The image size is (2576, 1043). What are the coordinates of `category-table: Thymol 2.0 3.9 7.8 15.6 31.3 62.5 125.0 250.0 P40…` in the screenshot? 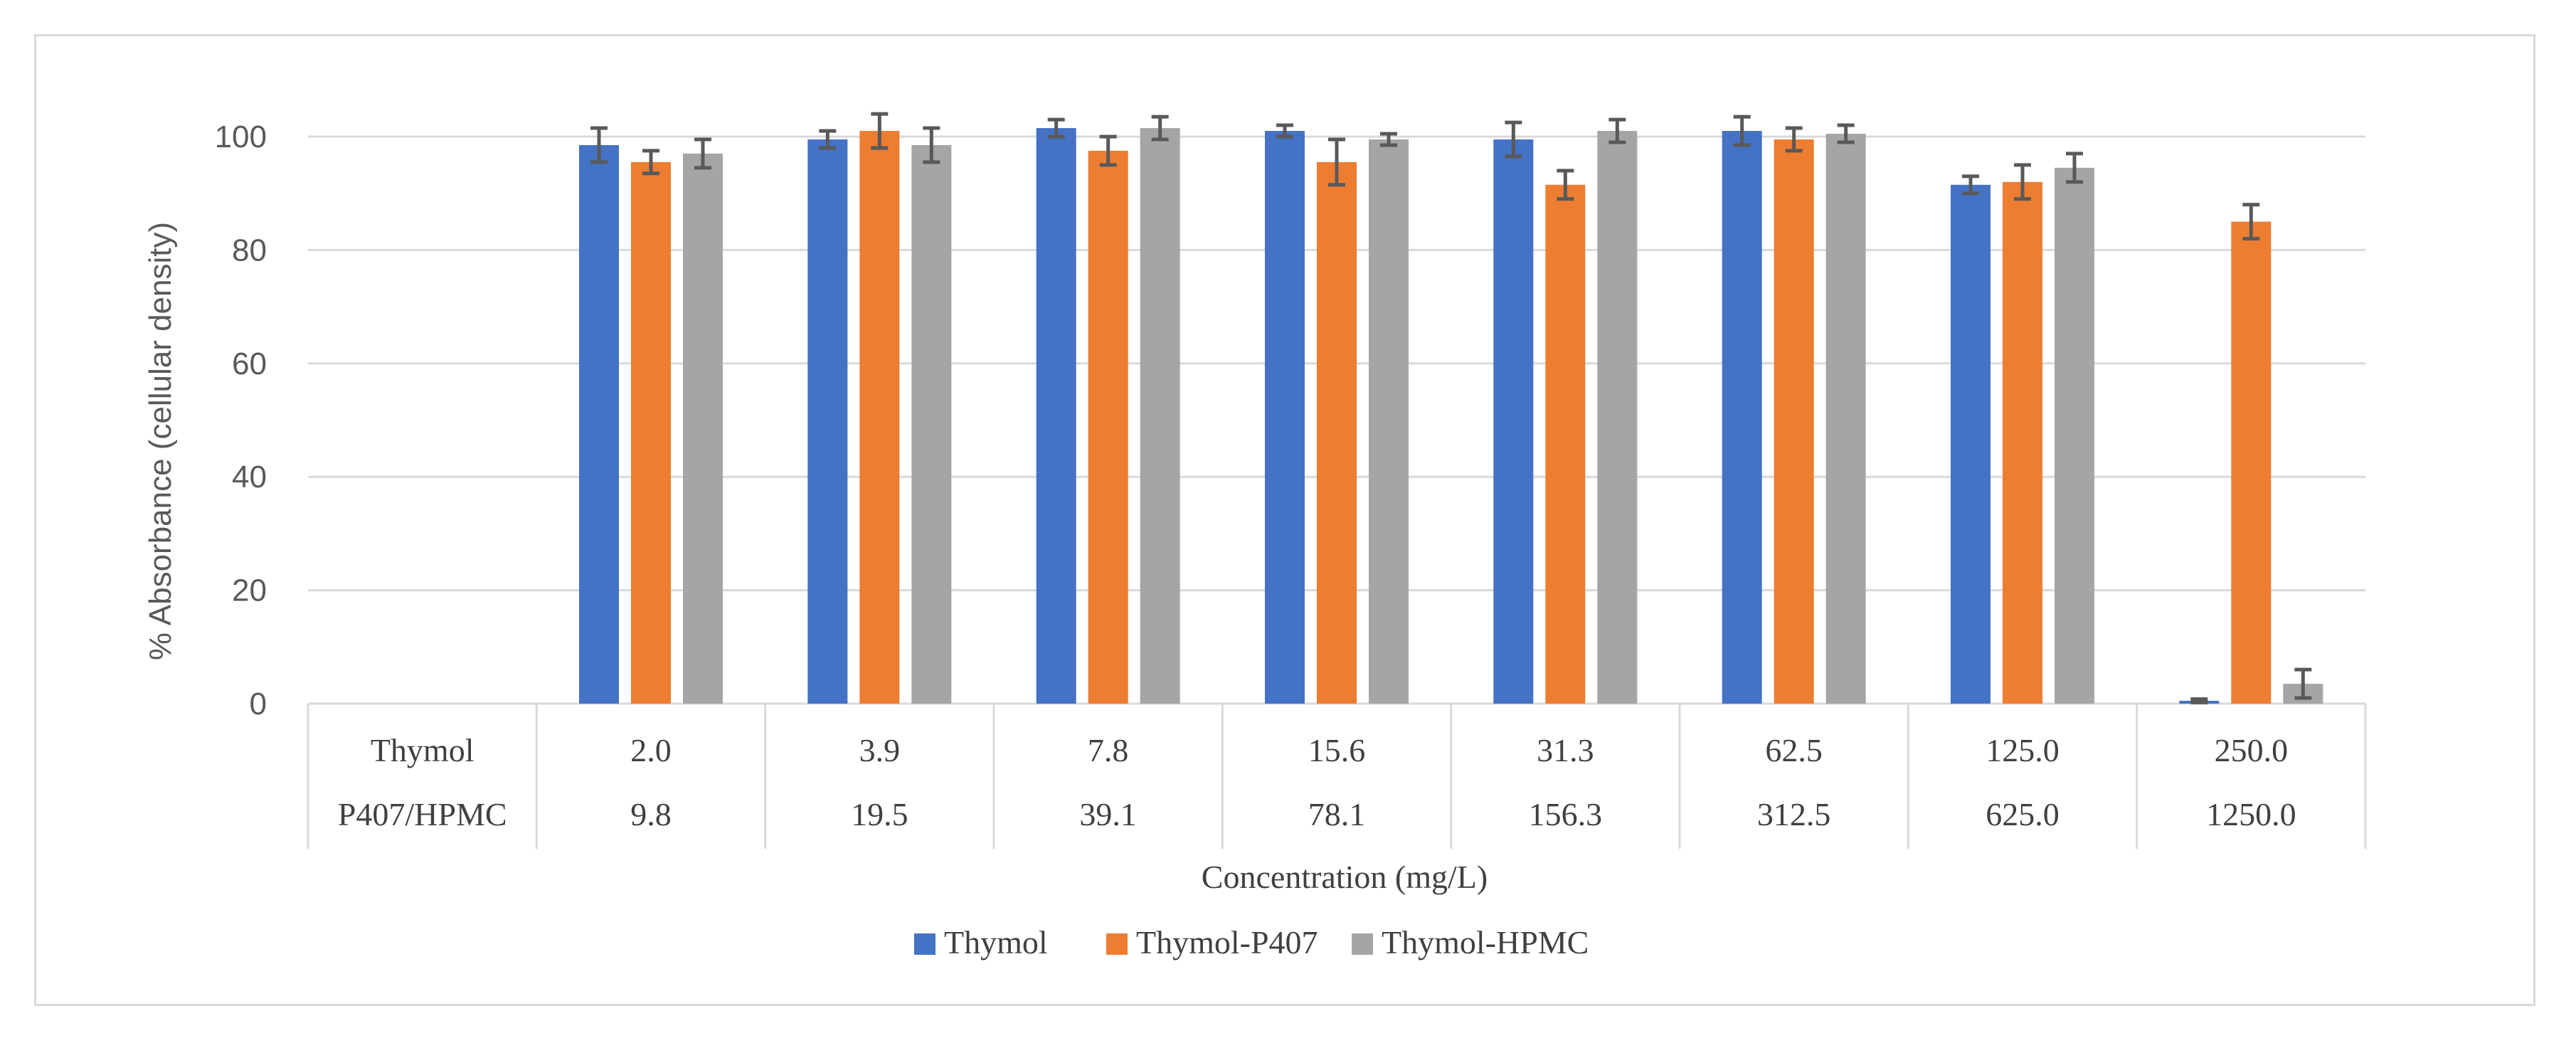 It's located at (1337, 776).